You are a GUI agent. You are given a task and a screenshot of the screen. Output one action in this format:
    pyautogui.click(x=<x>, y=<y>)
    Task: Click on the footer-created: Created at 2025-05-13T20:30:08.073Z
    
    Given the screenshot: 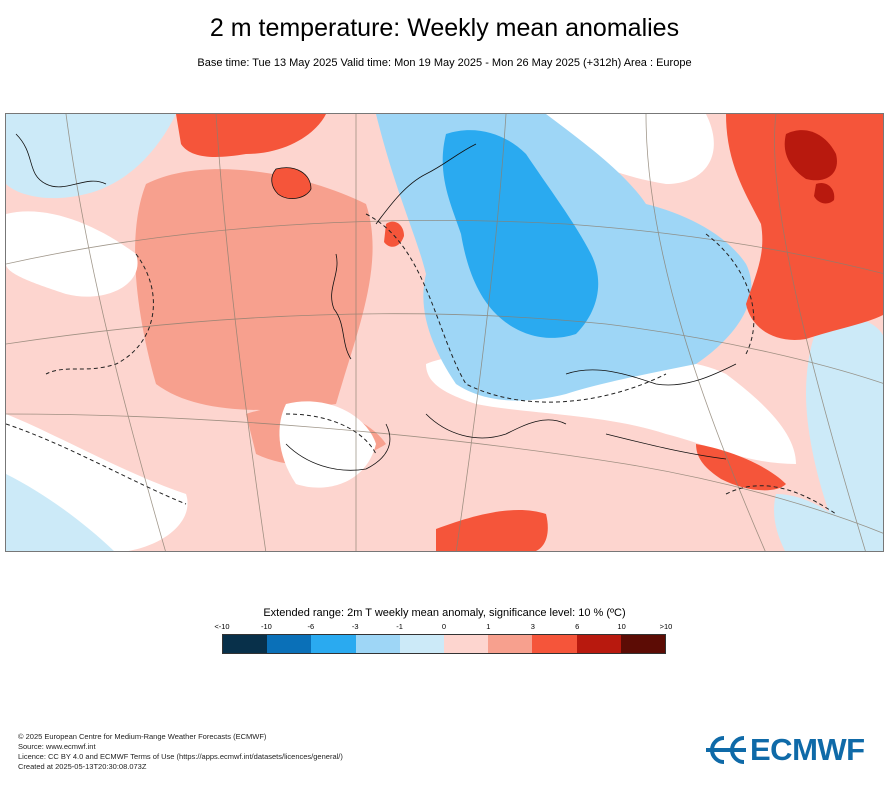 What is the action you would take?
    pyautogui.click(x=82, y=766)
    